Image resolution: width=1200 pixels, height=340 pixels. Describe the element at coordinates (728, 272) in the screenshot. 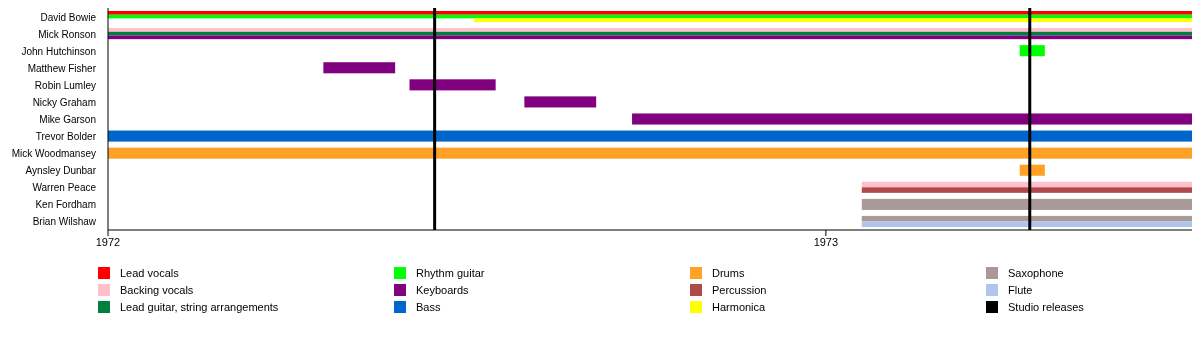

I see `legend-label: Drums` at that location.